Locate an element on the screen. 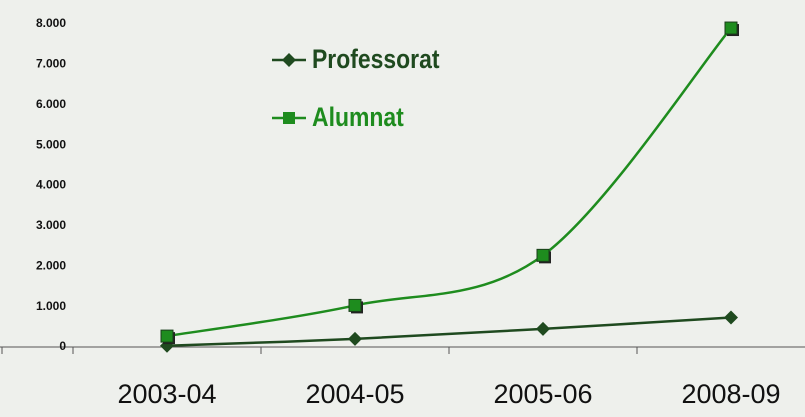 Image resolution: width=805 pixels, height=417 pixels. y-tick-label: 1.000 is located at coordinates (51, 306).